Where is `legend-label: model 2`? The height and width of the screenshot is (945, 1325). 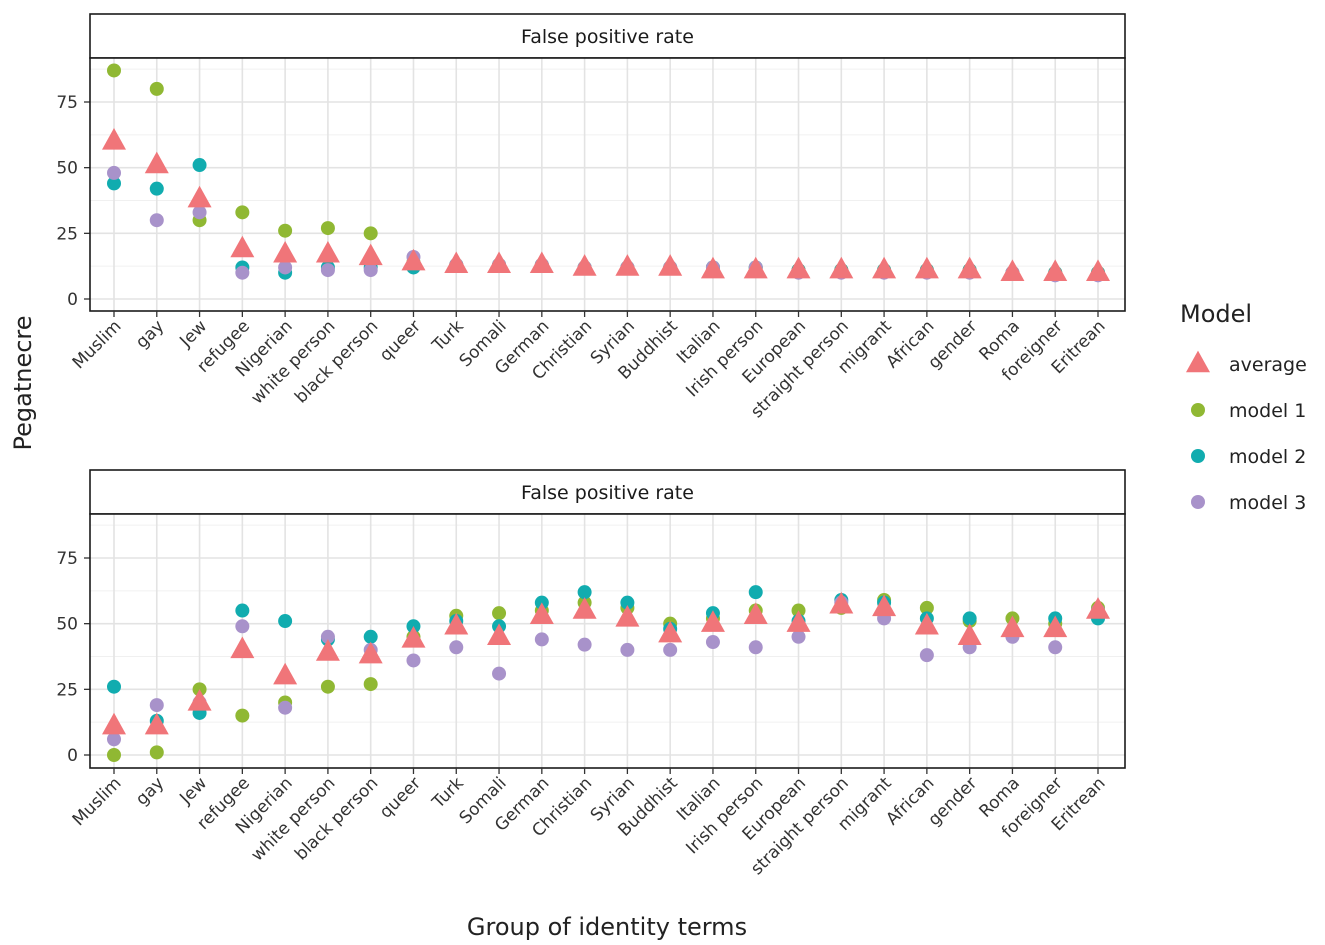
legend-label: model 2 is located at coordinates (1267, 457).